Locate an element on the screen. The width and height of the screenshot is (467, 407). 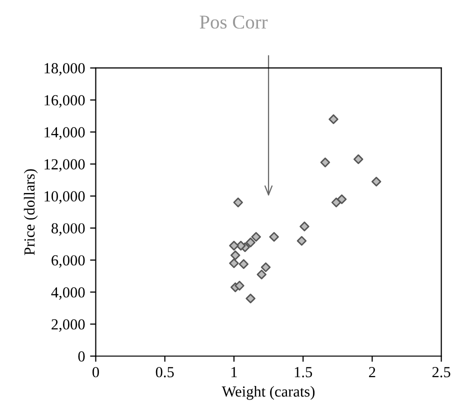
y-tick-label: 18,000 is located at coordinates (64, 69).